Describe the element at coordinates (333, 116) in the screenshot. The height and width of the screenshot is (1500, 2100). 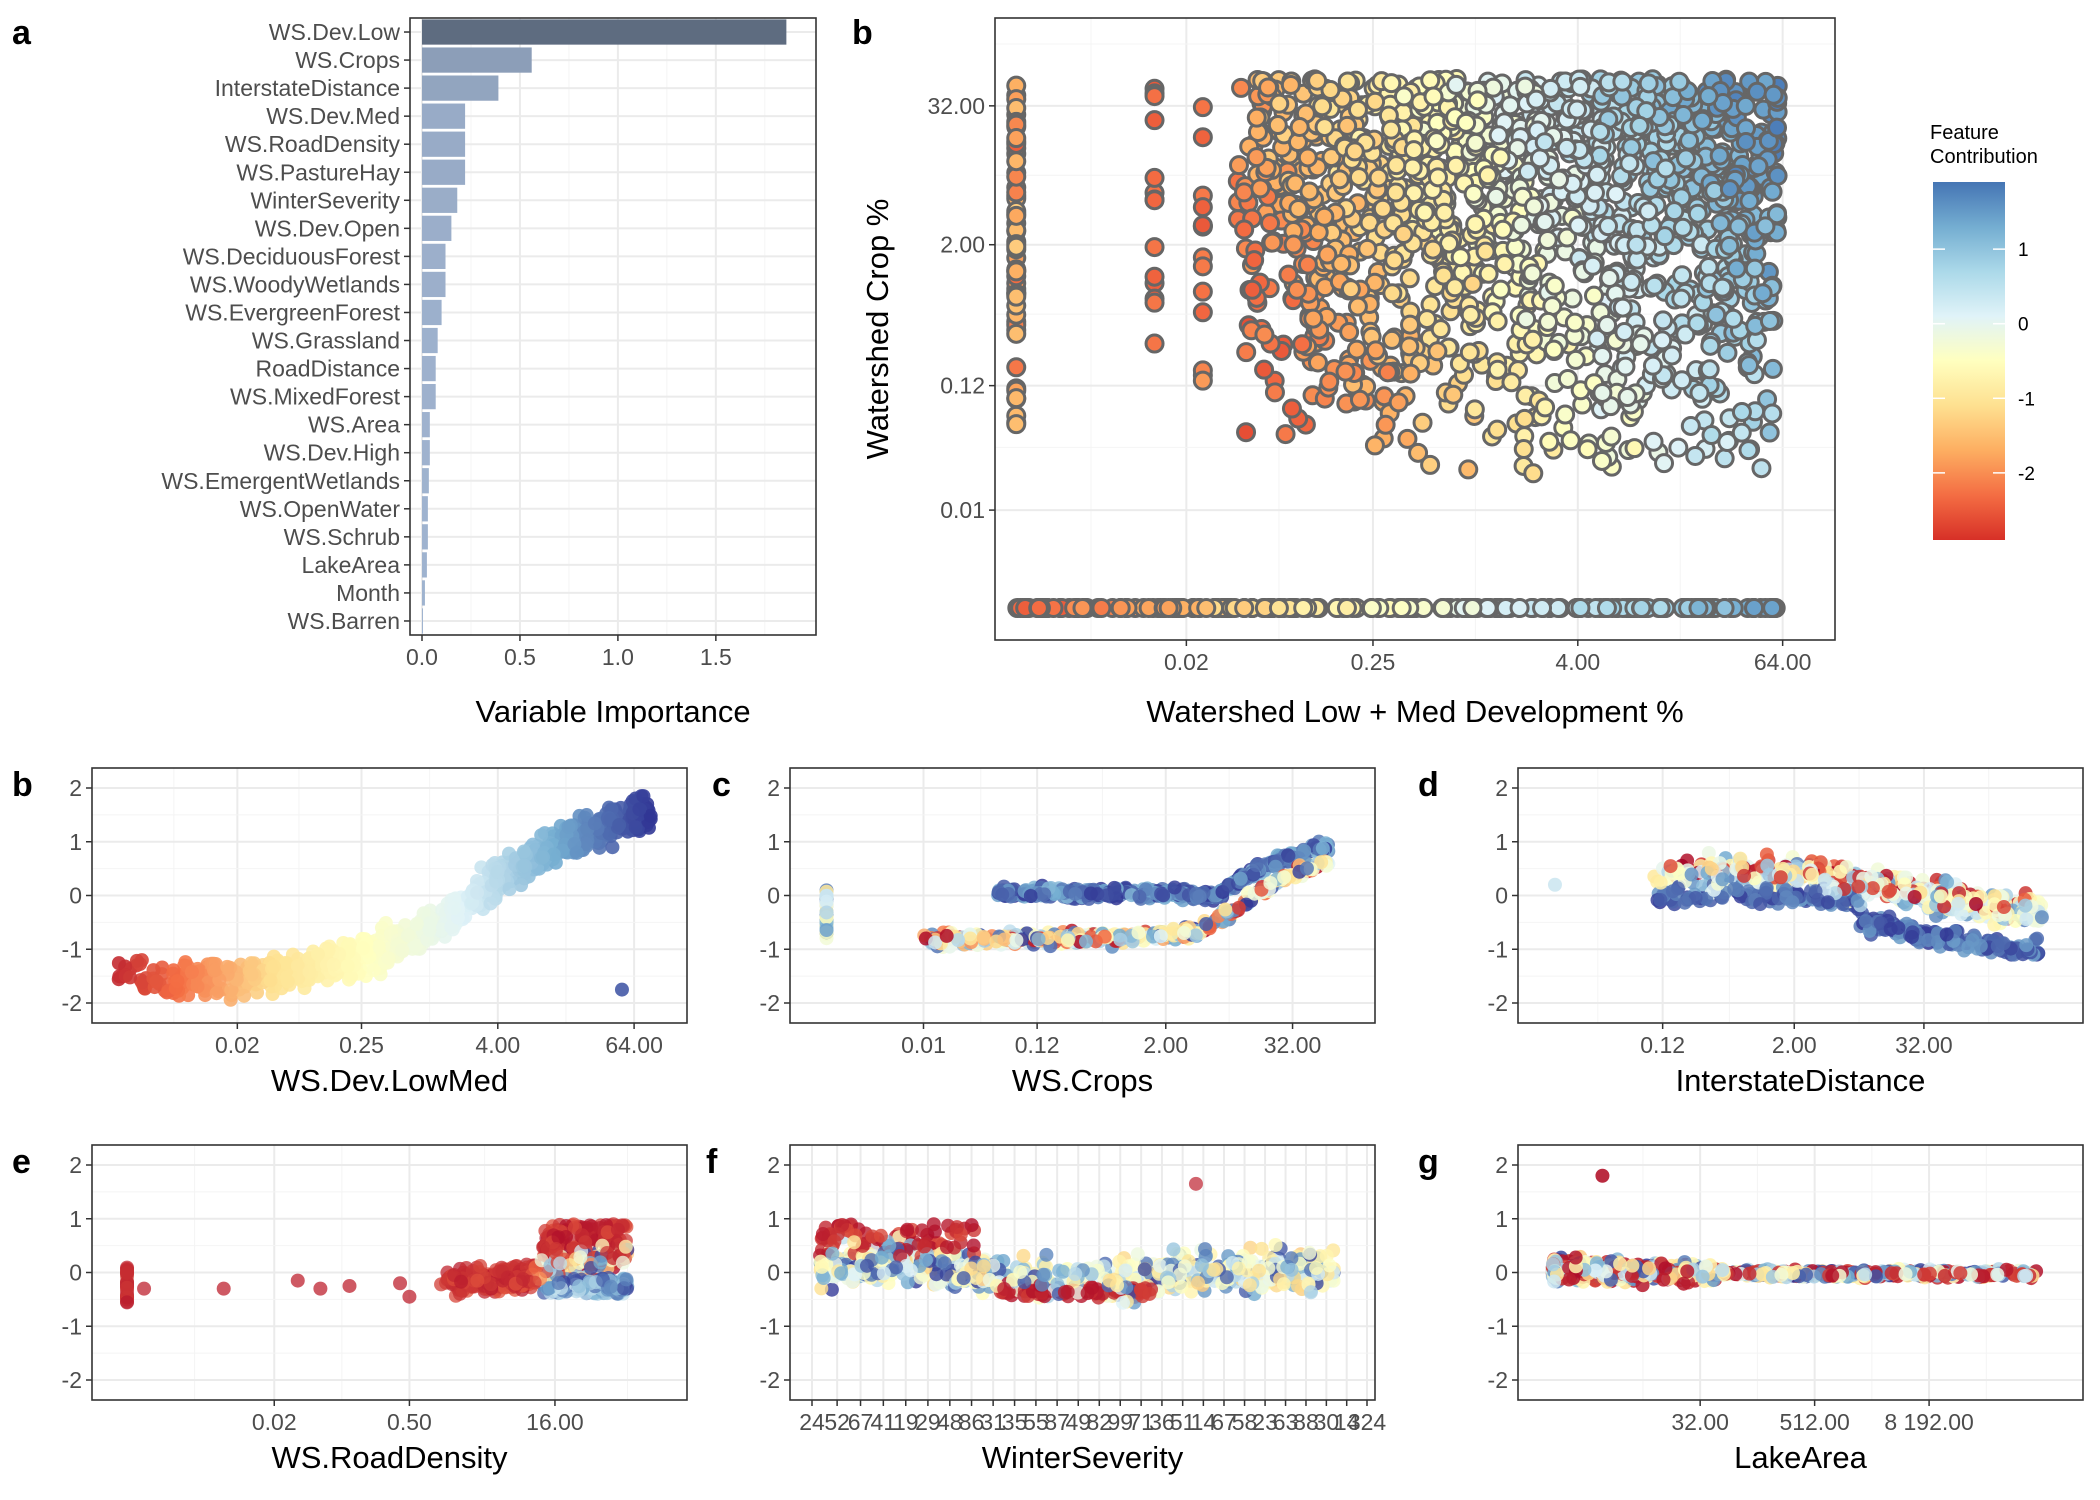
I see `y-tick-label: WS.Dev.Med` at that location.